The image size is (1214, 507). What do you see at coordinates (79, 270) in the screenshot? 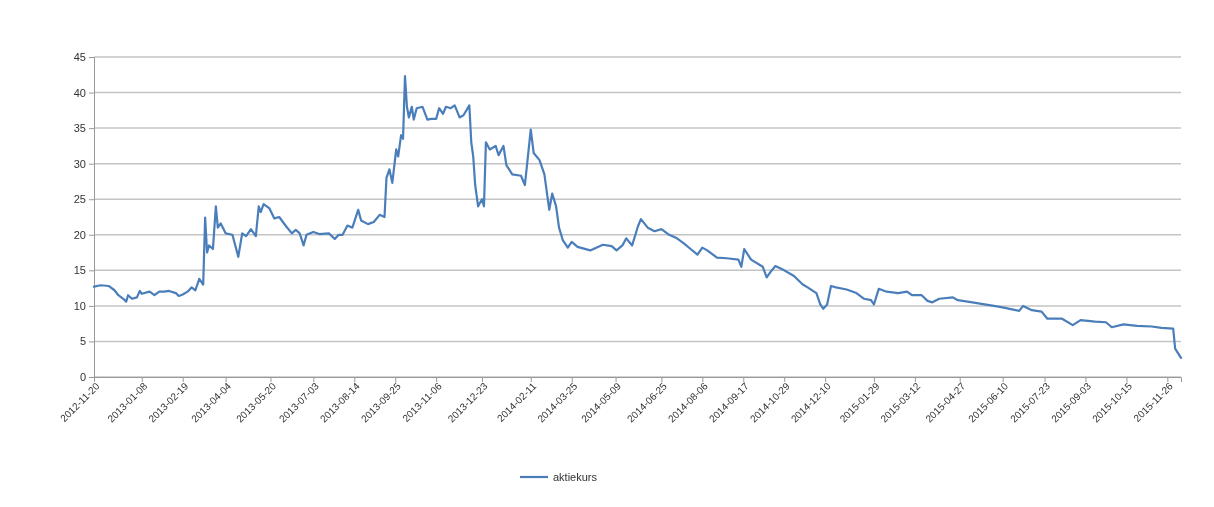
I see `y-tick-label: 15` at bounding box center [79, 270].